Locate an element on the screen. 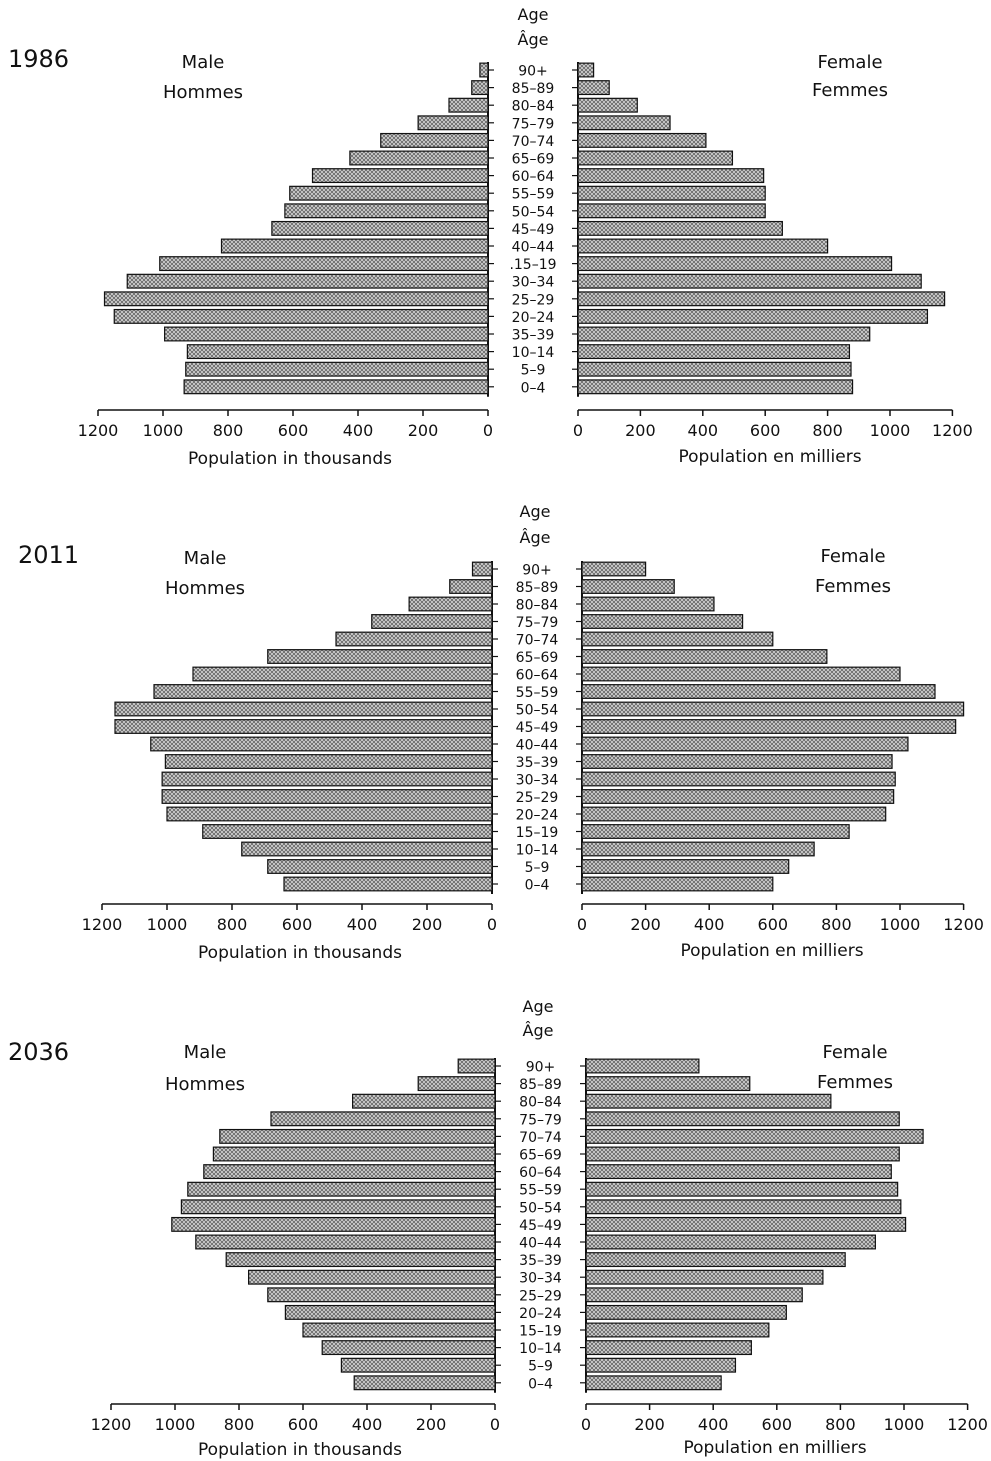 This screenshot has width=991, height=1461. age-group-label: 60–64 is located at coordinates (537, 676).